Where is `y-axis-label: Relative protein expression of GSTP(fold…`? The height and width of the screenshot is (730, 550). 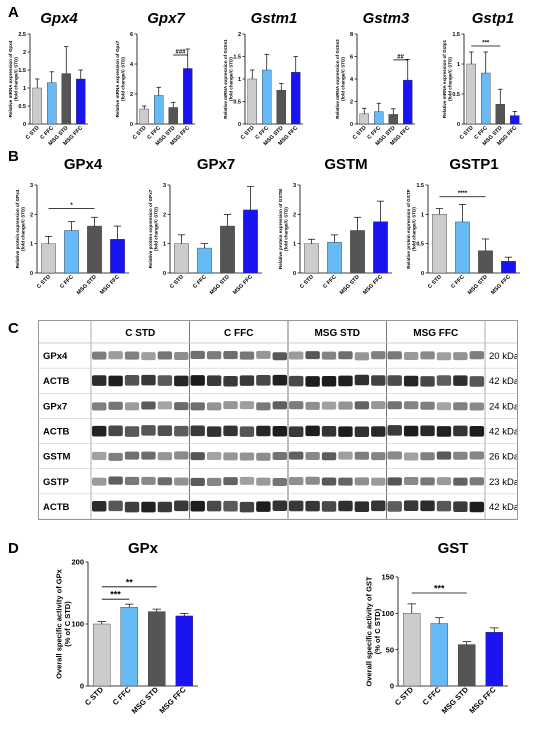 y-axis-label: Relative protein expression of GSTP(fold… is located at coordinates (411, 228).